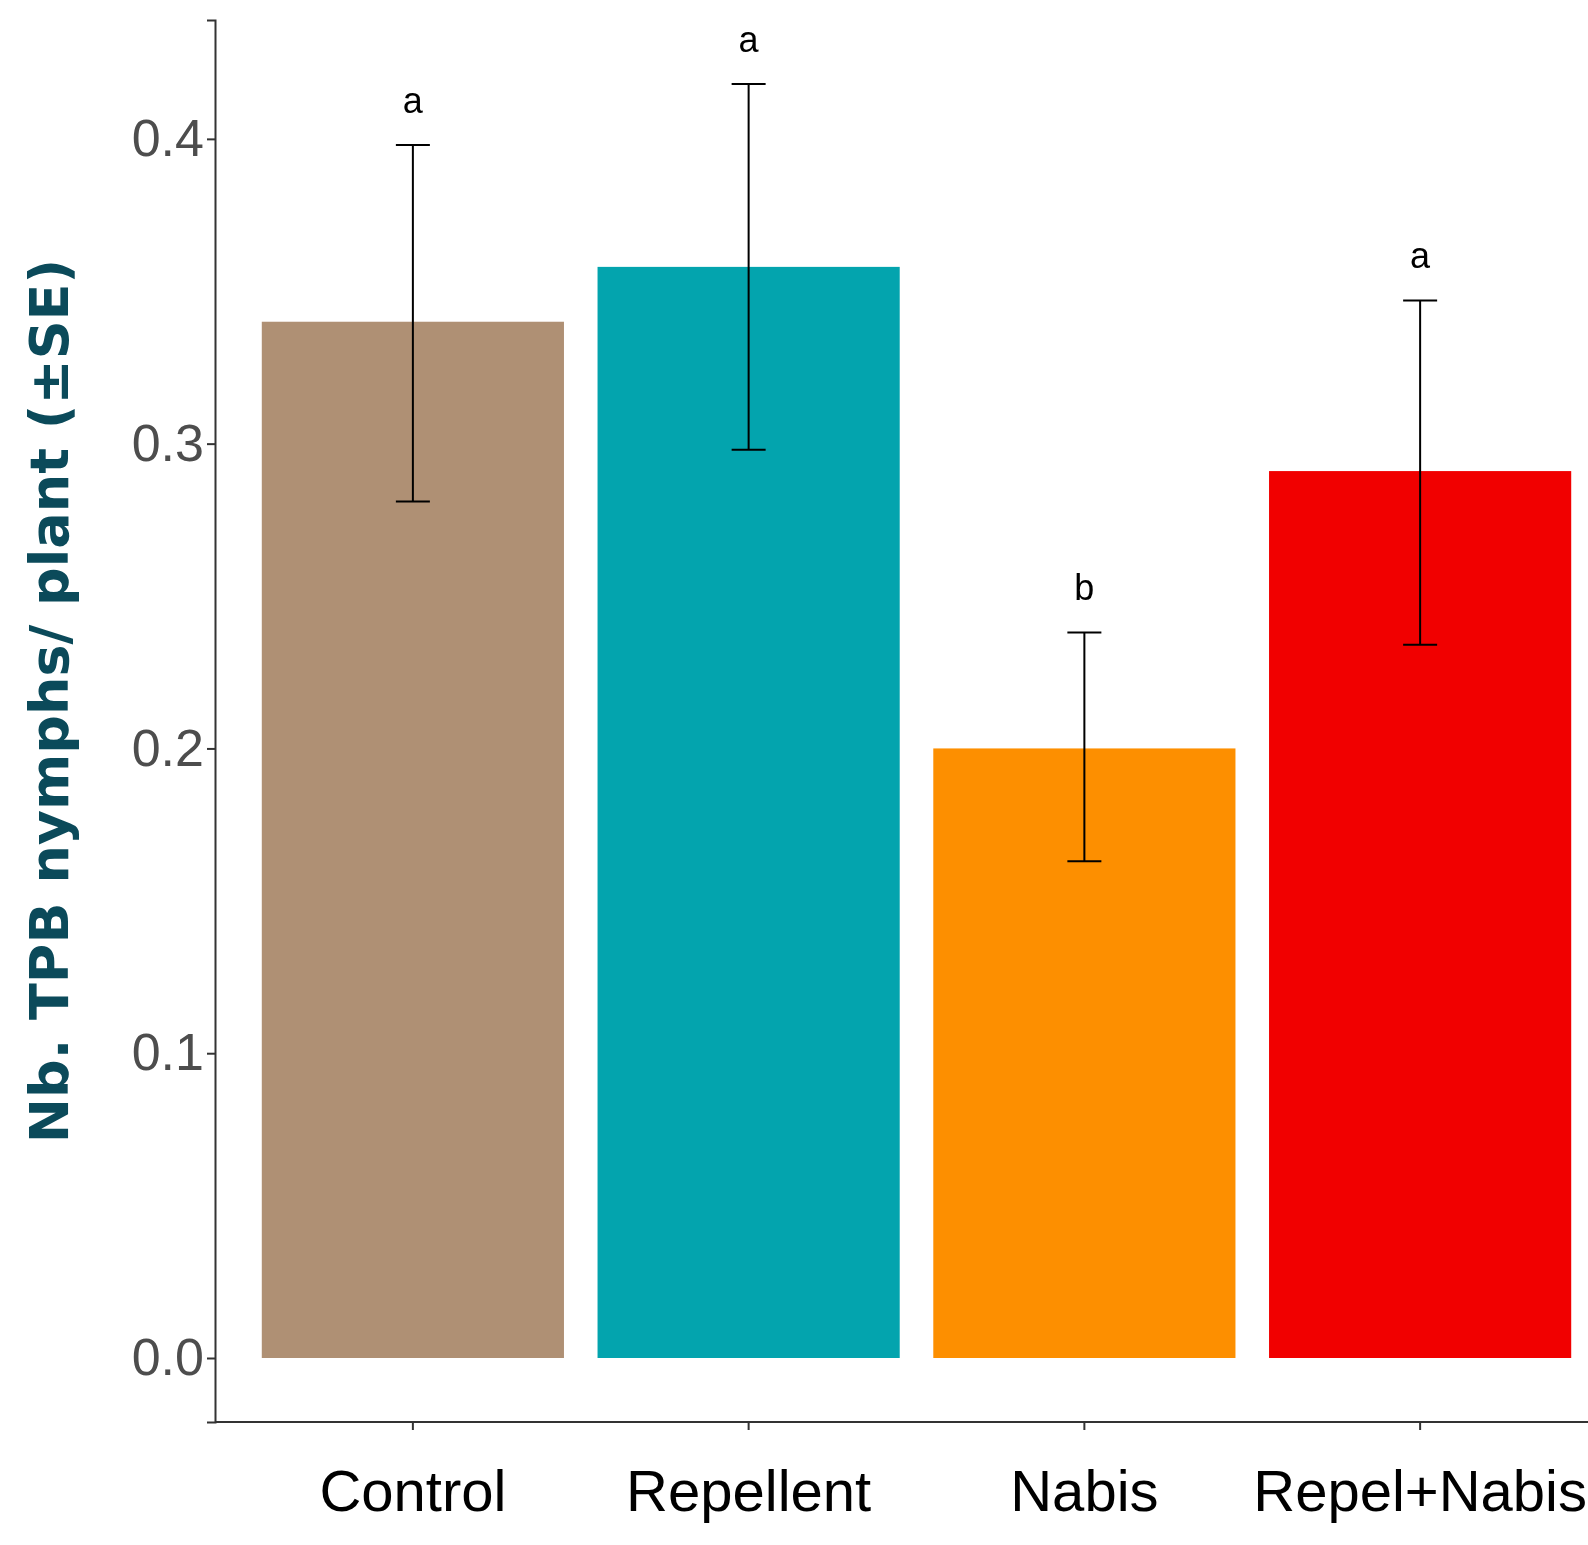 The width and height of the screenshot is (1588, 1545). What do you see at coordinates (167, 747) in the screenshot?
I see `y-tick-label: 0.2` at bounding box center [167, 747].